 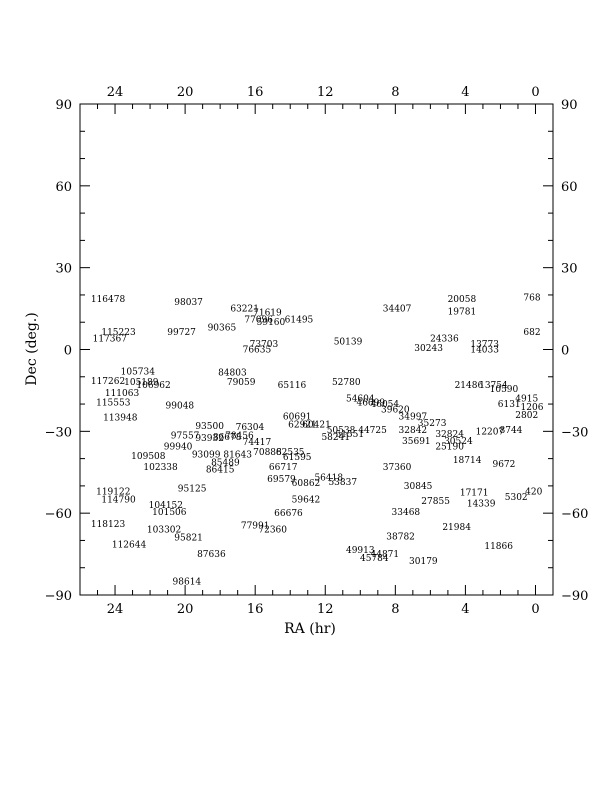 I want to click on x-tick-label-top: 8, so click(x=395, y=92).